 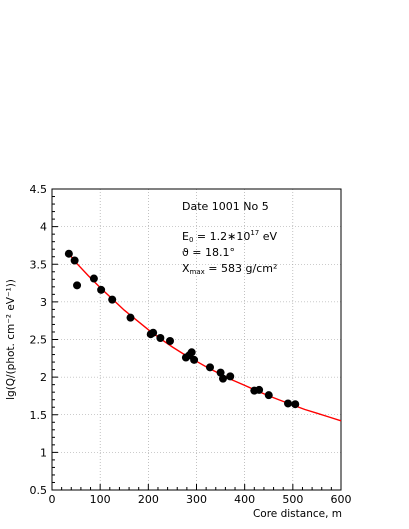 What do you see at coordinates (225, 206) in the screenshot?
I see `annotation-date: Date 1001 No 5` at bounding box center [225, 206].